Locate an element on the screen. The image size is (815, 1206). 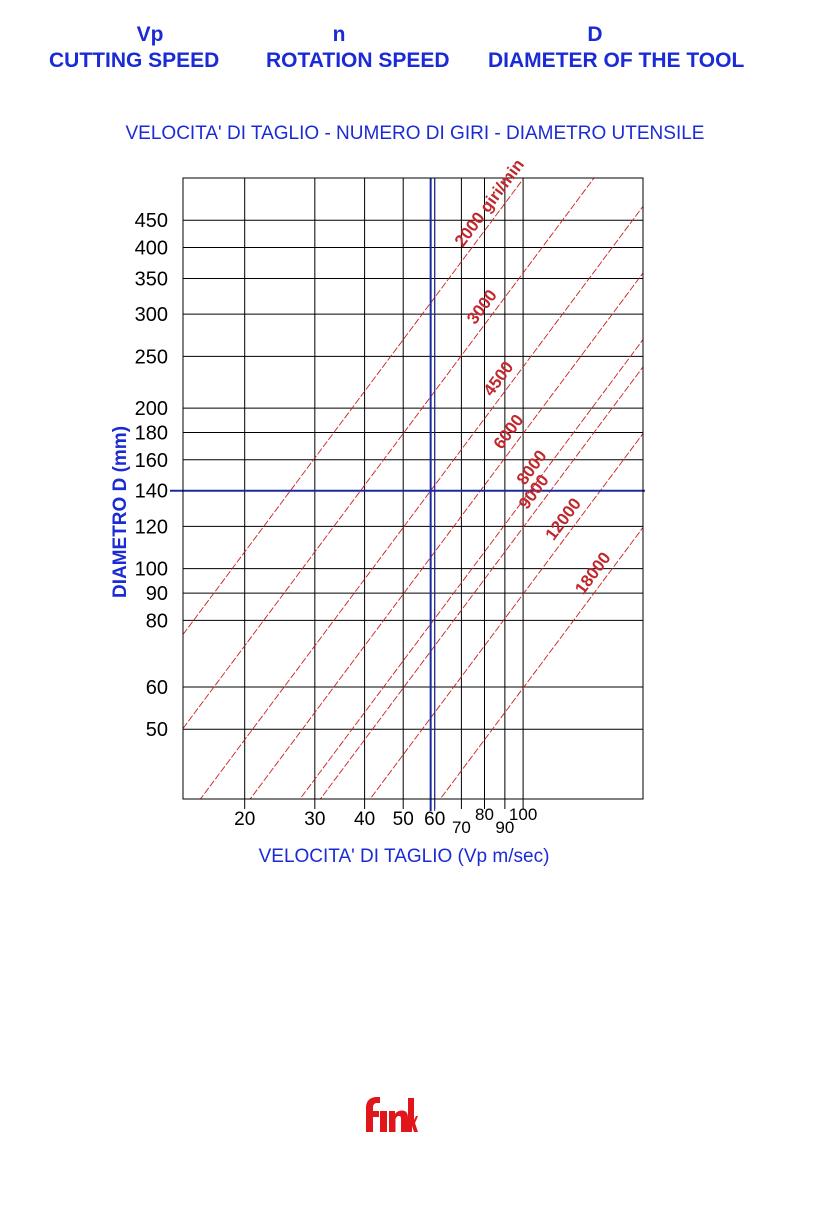
y-tick-label: 80 is located at coordinates (157, 621).